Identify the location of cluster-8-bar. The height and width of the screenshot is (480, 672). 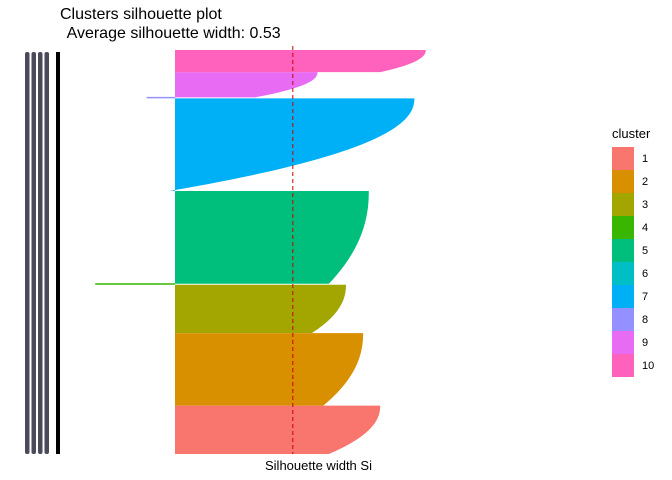
(160, 97).